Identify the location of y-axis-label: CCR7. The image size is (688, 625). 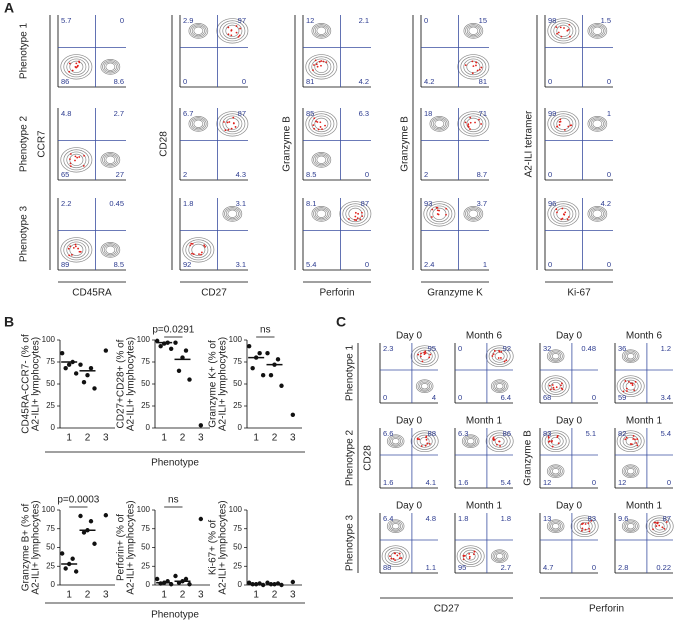
(42, 144).